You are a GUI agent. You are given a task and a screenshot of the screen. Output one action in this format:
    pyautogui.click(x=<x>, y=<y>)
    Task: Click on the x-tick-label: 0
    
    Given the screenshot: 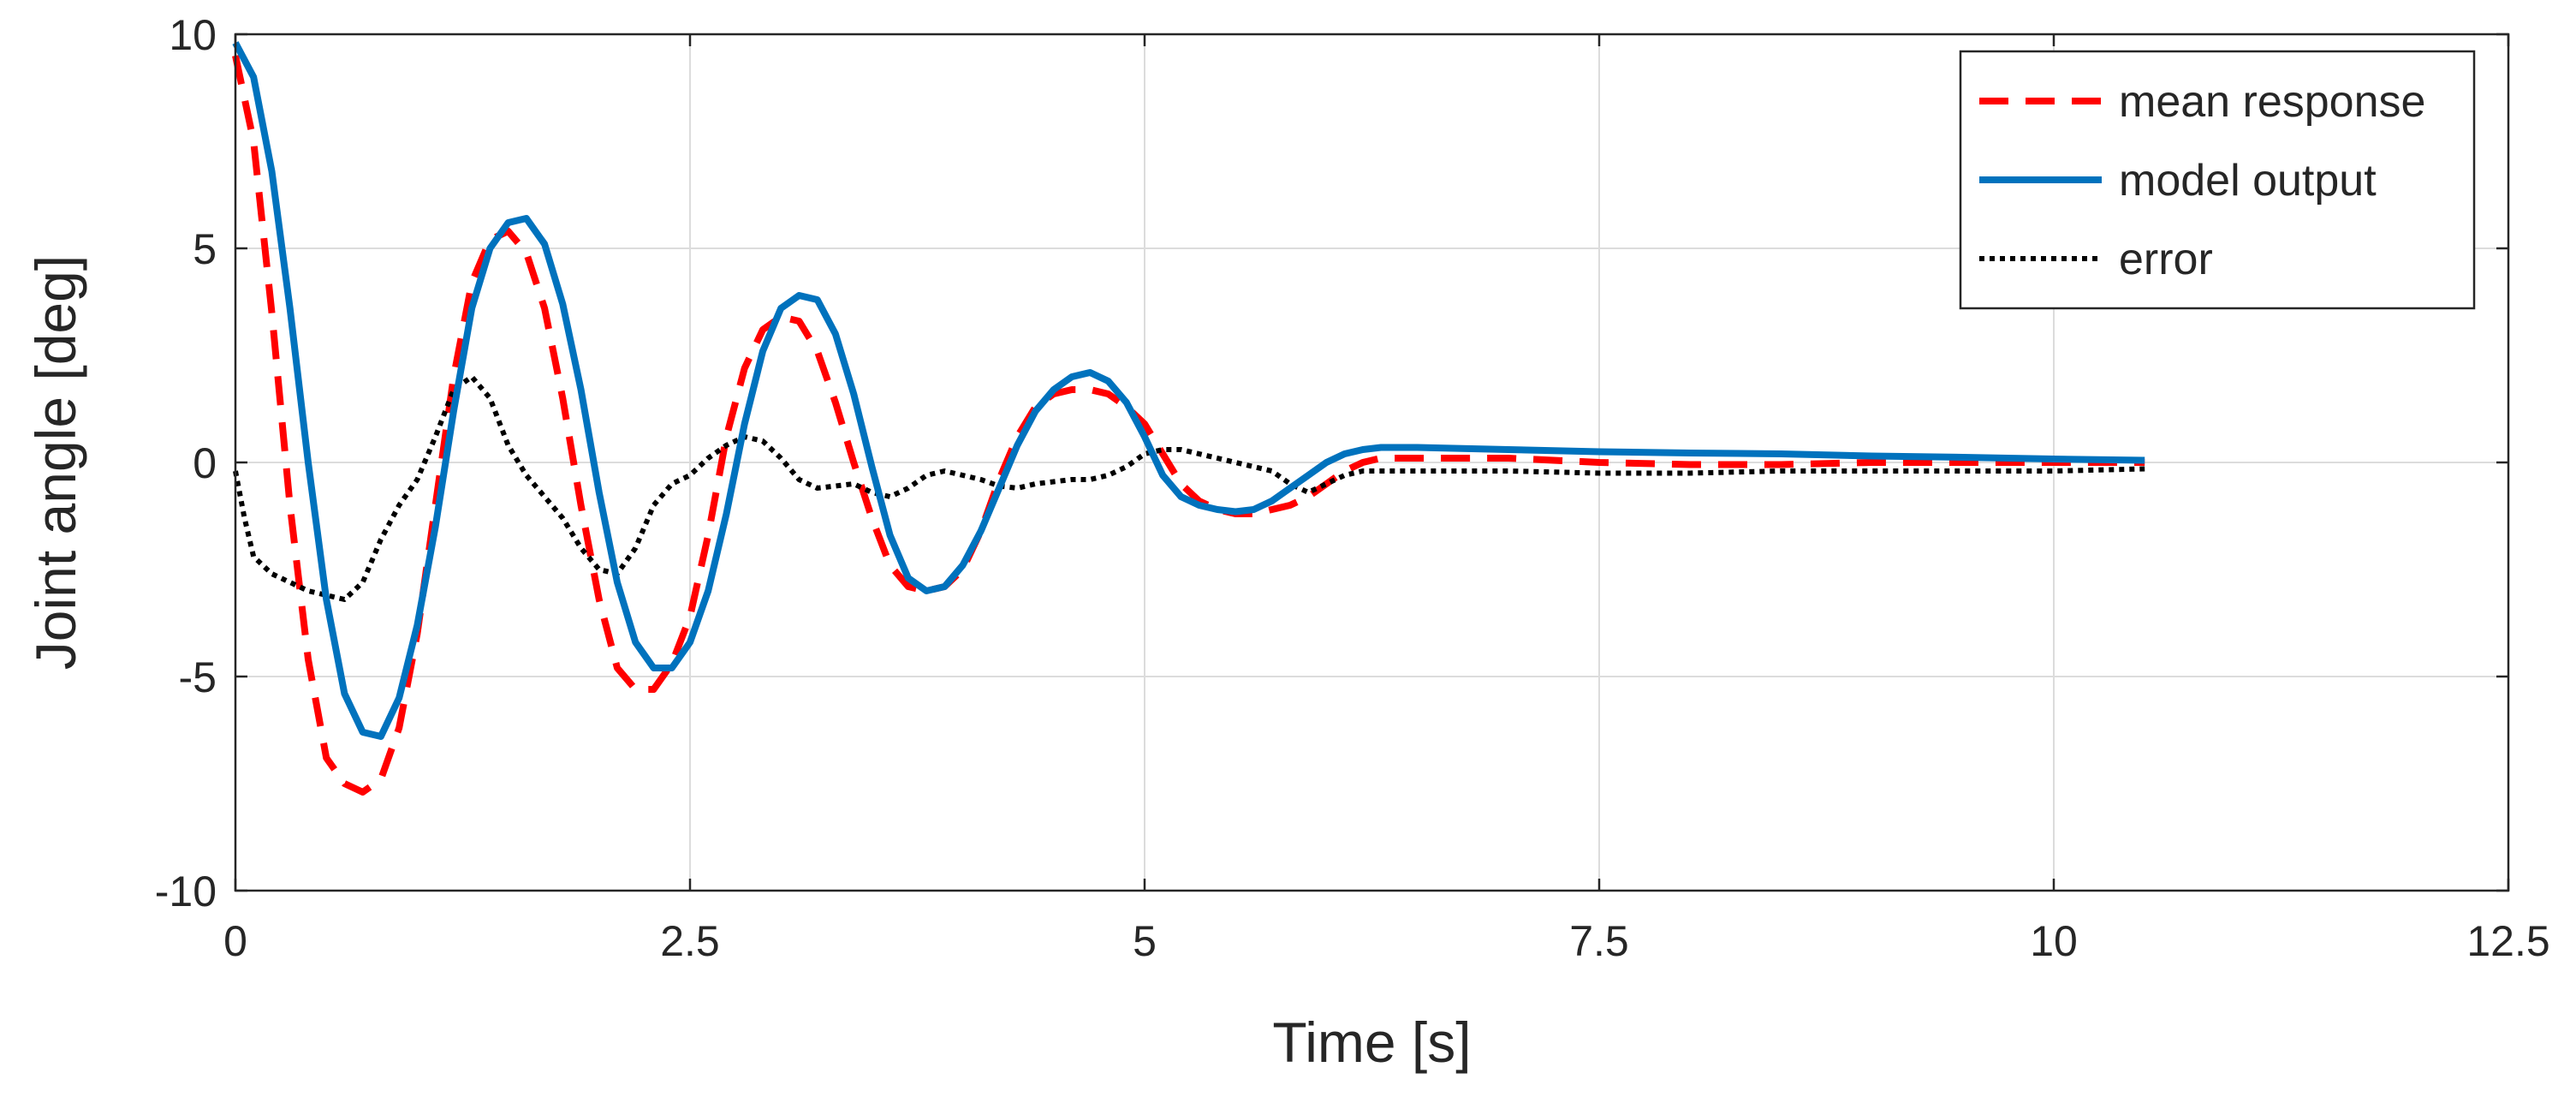 What is the action you would take?
    pyautogui.click(x=235, y=941)
    